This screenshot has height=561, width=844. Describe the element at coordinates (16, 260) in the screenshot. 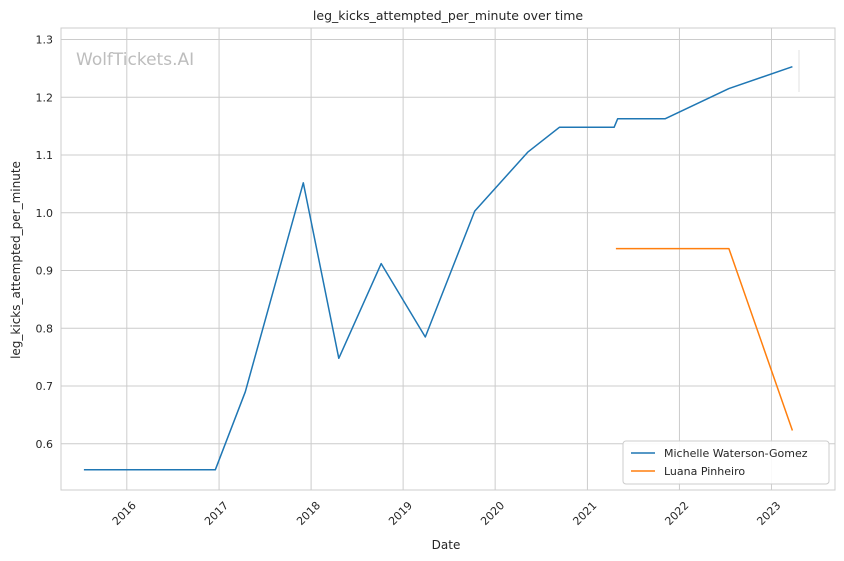

I see `y-axis-label: leg_kicks_attempted_per_minute` at that location.